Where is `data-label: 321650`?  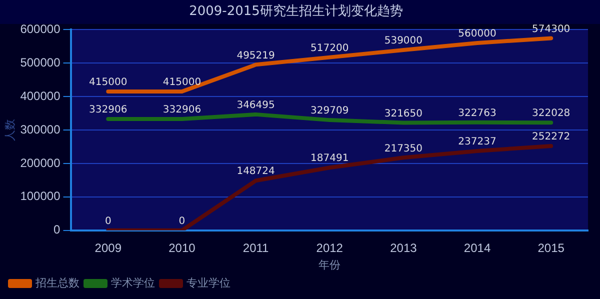
data-label: 321650 is located at coordinates (403, 114).